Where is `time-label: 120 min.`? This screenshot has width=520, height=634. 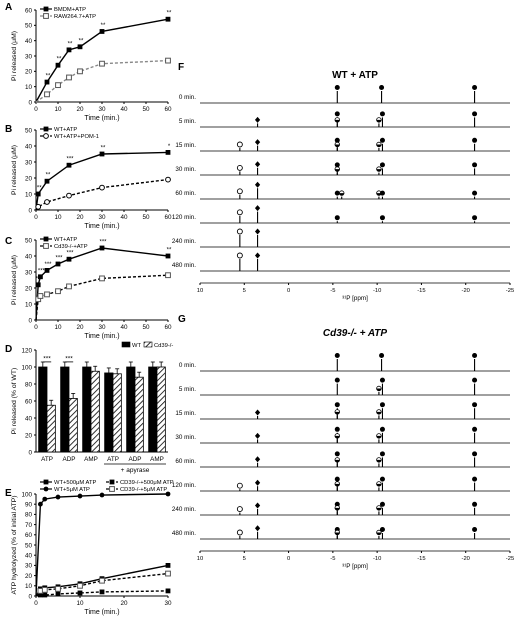 time-label: 120 min. is located at coordinates (184, 217).